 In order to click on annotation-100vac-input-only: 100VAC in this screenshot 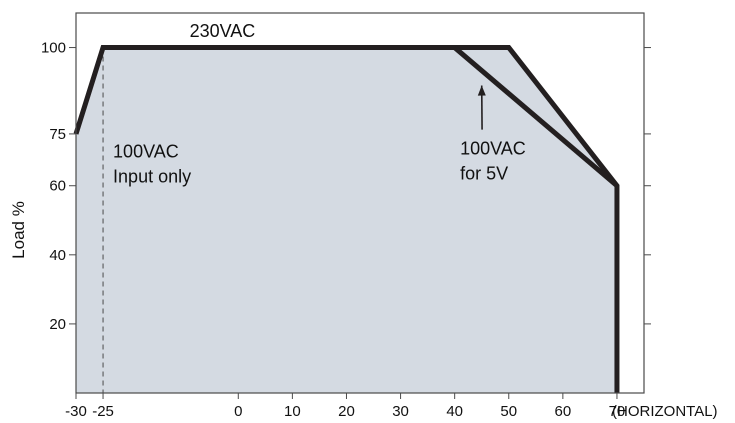, I will do `click(146, 152)`.